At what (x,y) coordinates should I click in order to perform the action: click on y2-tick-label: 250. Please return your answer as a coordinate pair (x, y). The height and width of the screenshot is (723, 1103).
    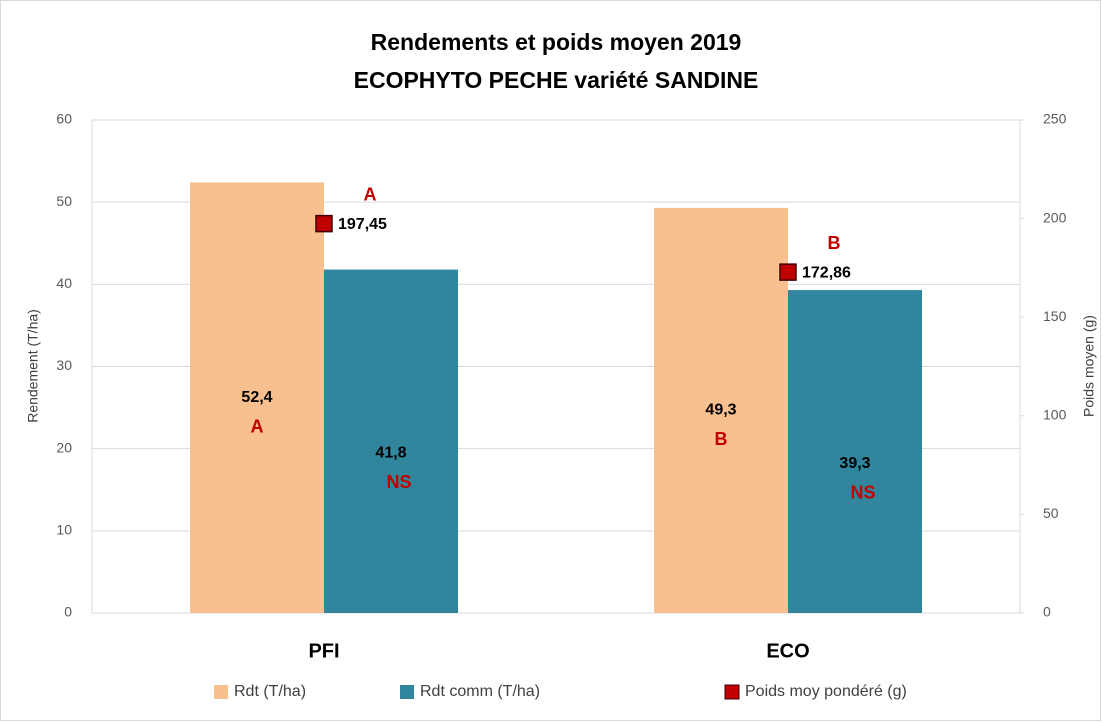
    Looking at the image, I should click on (1055, 119).